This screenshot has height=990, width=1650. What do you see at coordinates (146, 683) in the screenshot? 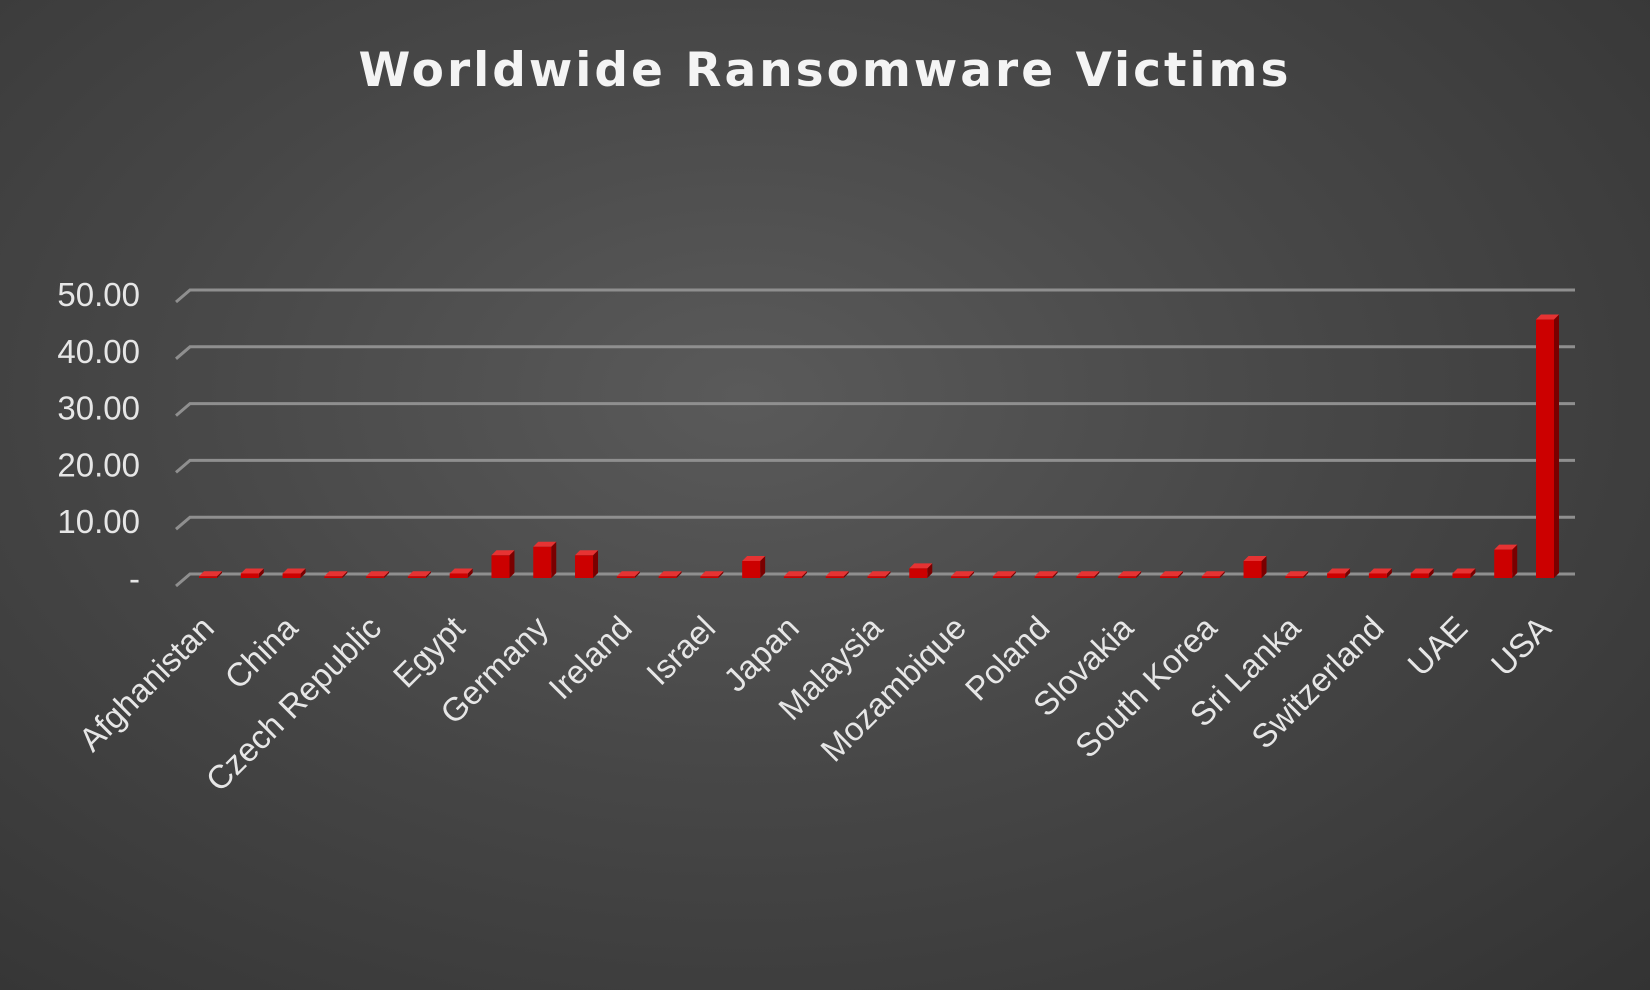
I see `x-category-label: Afghanistan` at bounding box center [146, 683].